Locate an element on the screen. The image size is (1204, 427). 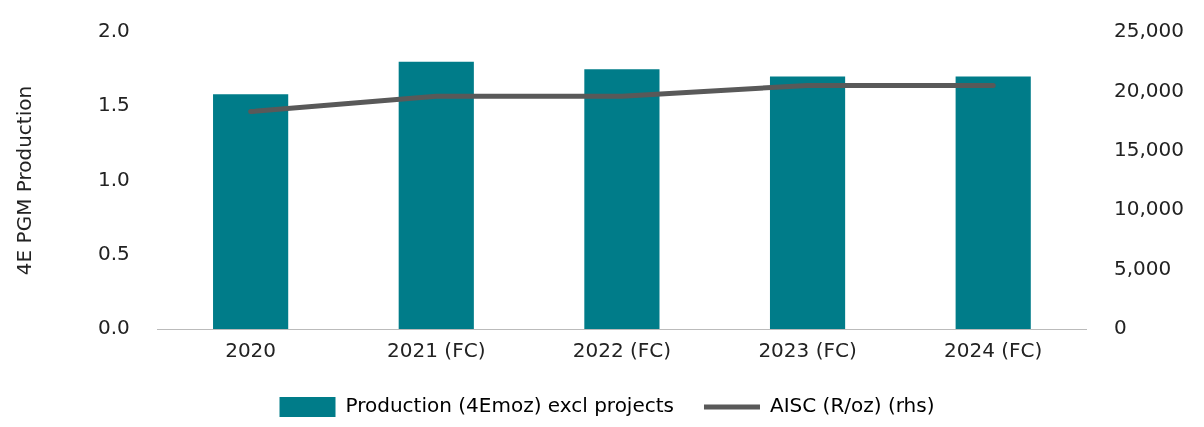
x-tick-label: 2021 (FC) is located at coordinates (436, 350).